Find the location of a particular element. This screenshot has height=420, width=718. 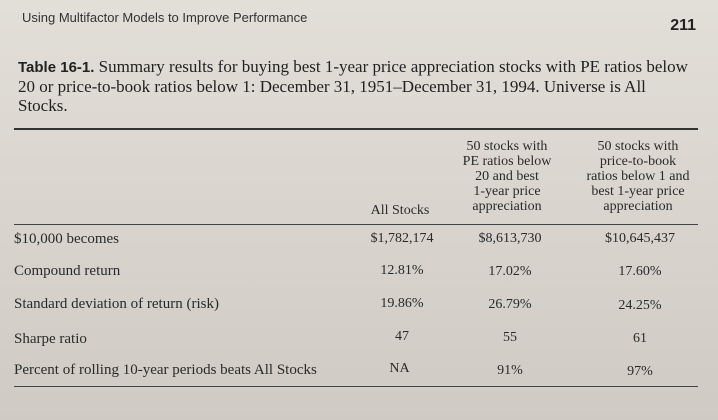

table-top-rule is located at coordinates (356, 129).